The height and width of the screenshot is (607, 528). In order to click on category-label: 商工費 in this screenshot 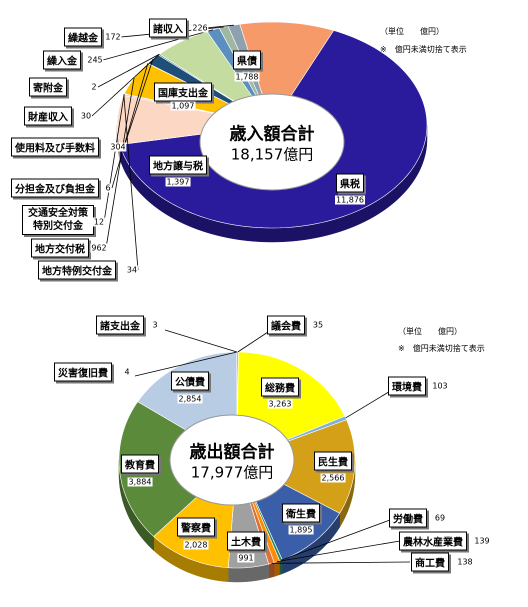, I will do `click(430, 562)`.